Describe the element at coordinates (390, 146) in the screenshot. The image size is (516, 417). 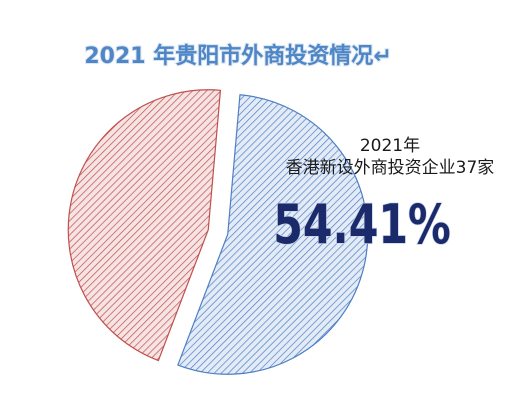
I see `annotation: 2021年` at that location.